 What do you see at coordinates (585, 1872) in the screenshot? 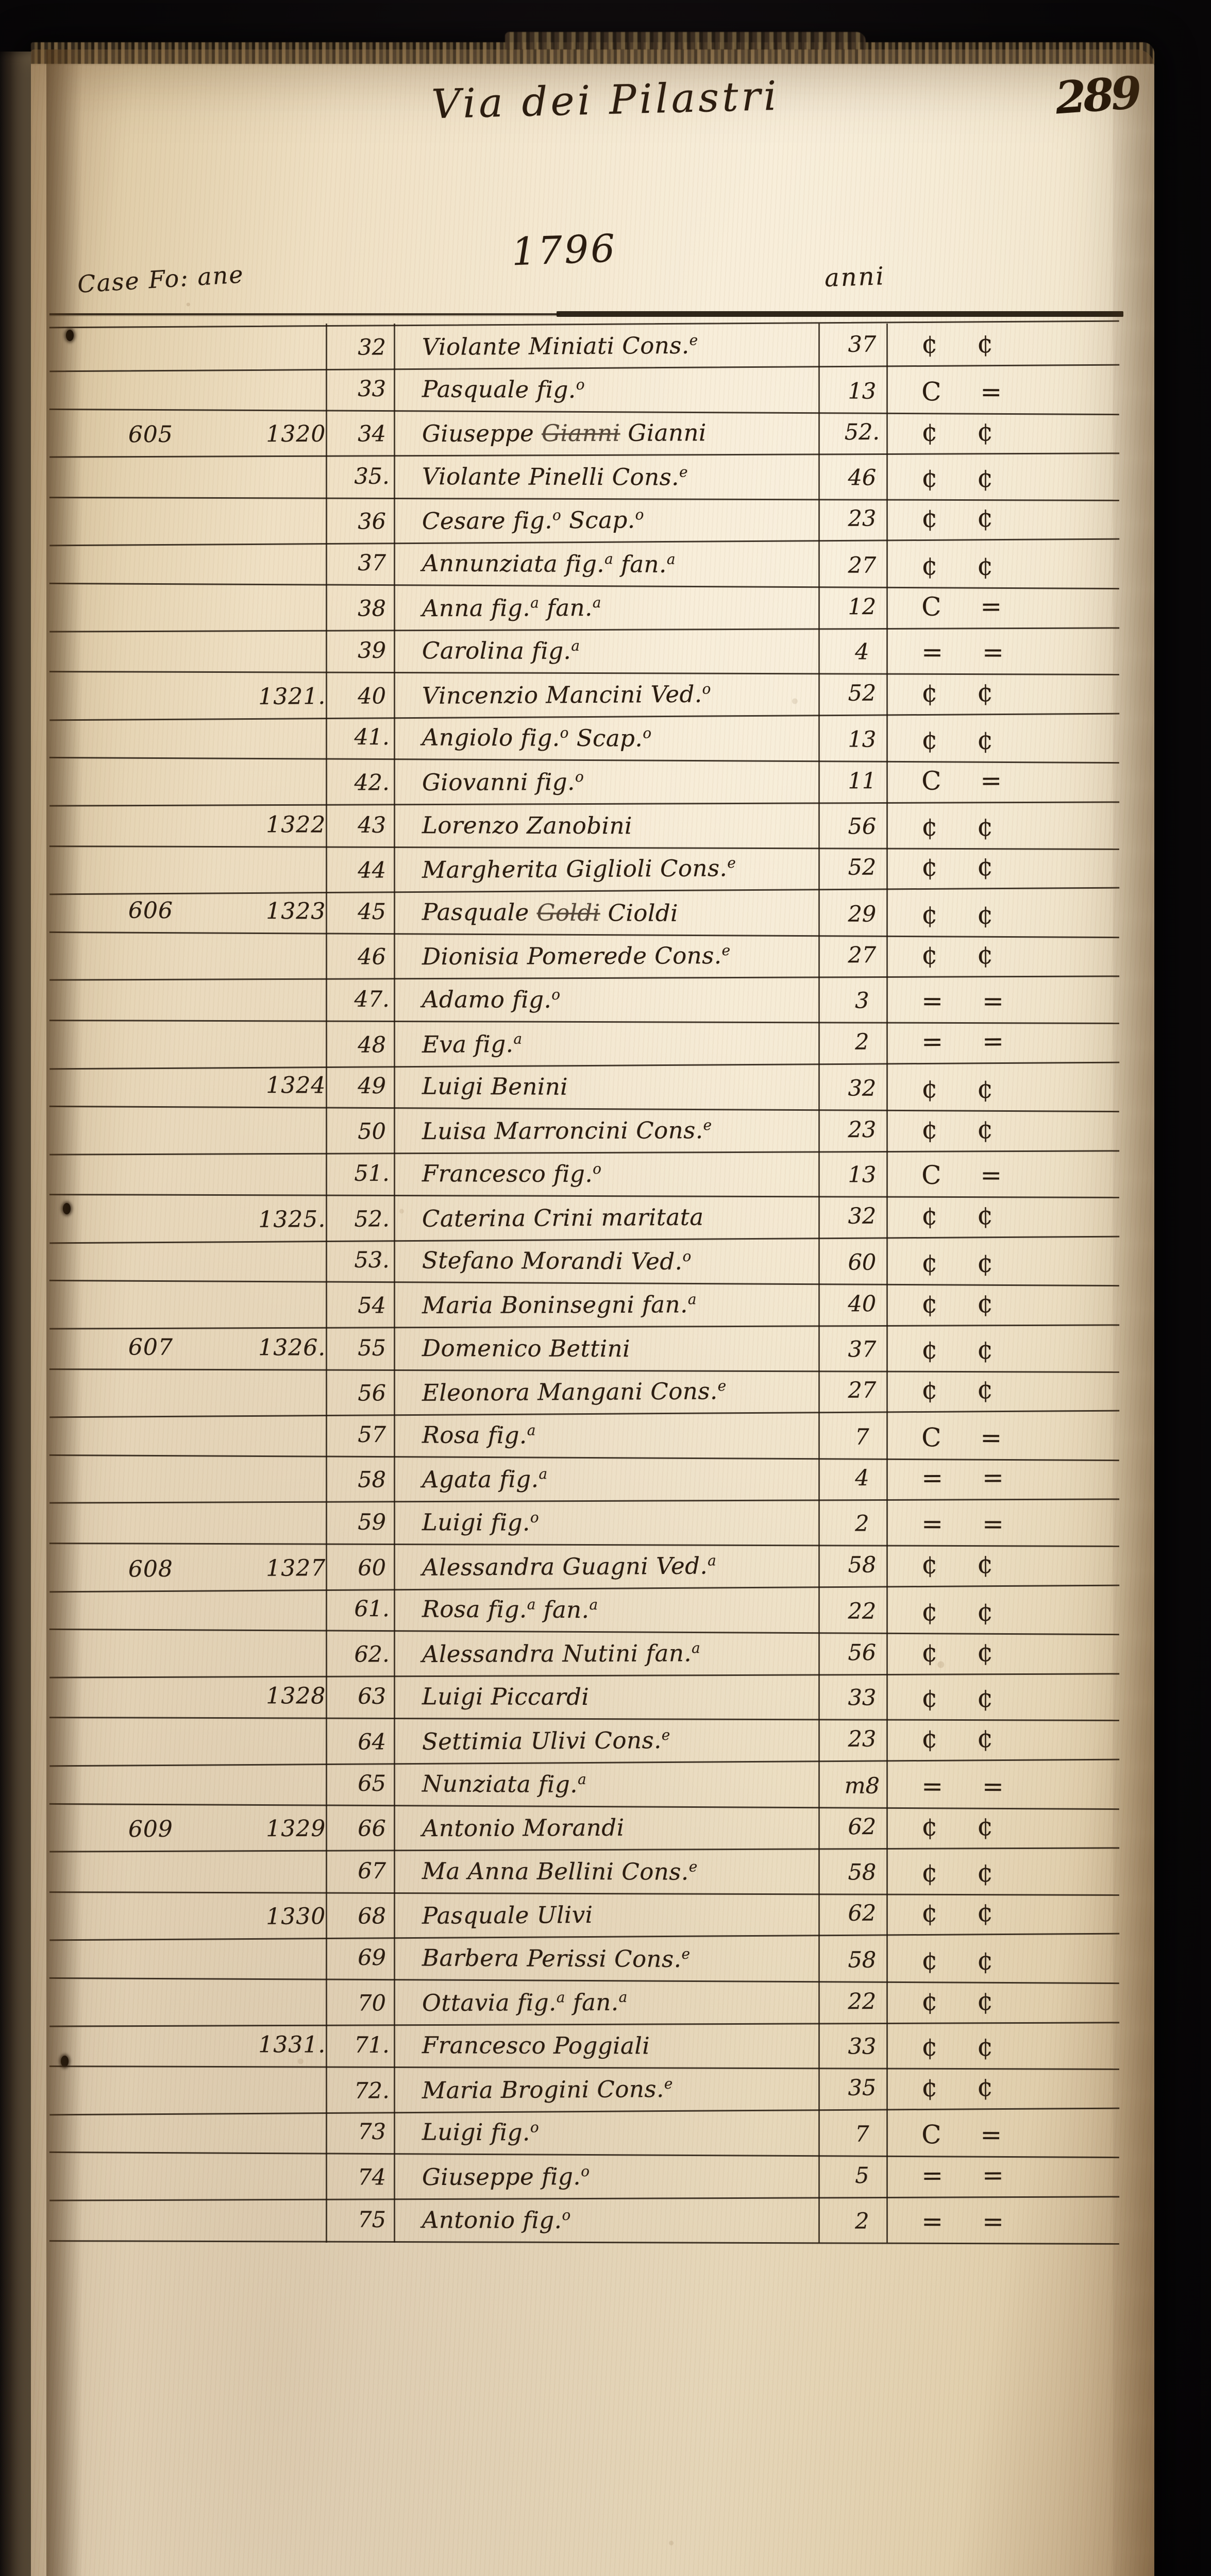
I see `table-row: 67 Ma Anna Bellini Cons.e 58 ¢ ¢` at bounding box center [585, 1872].